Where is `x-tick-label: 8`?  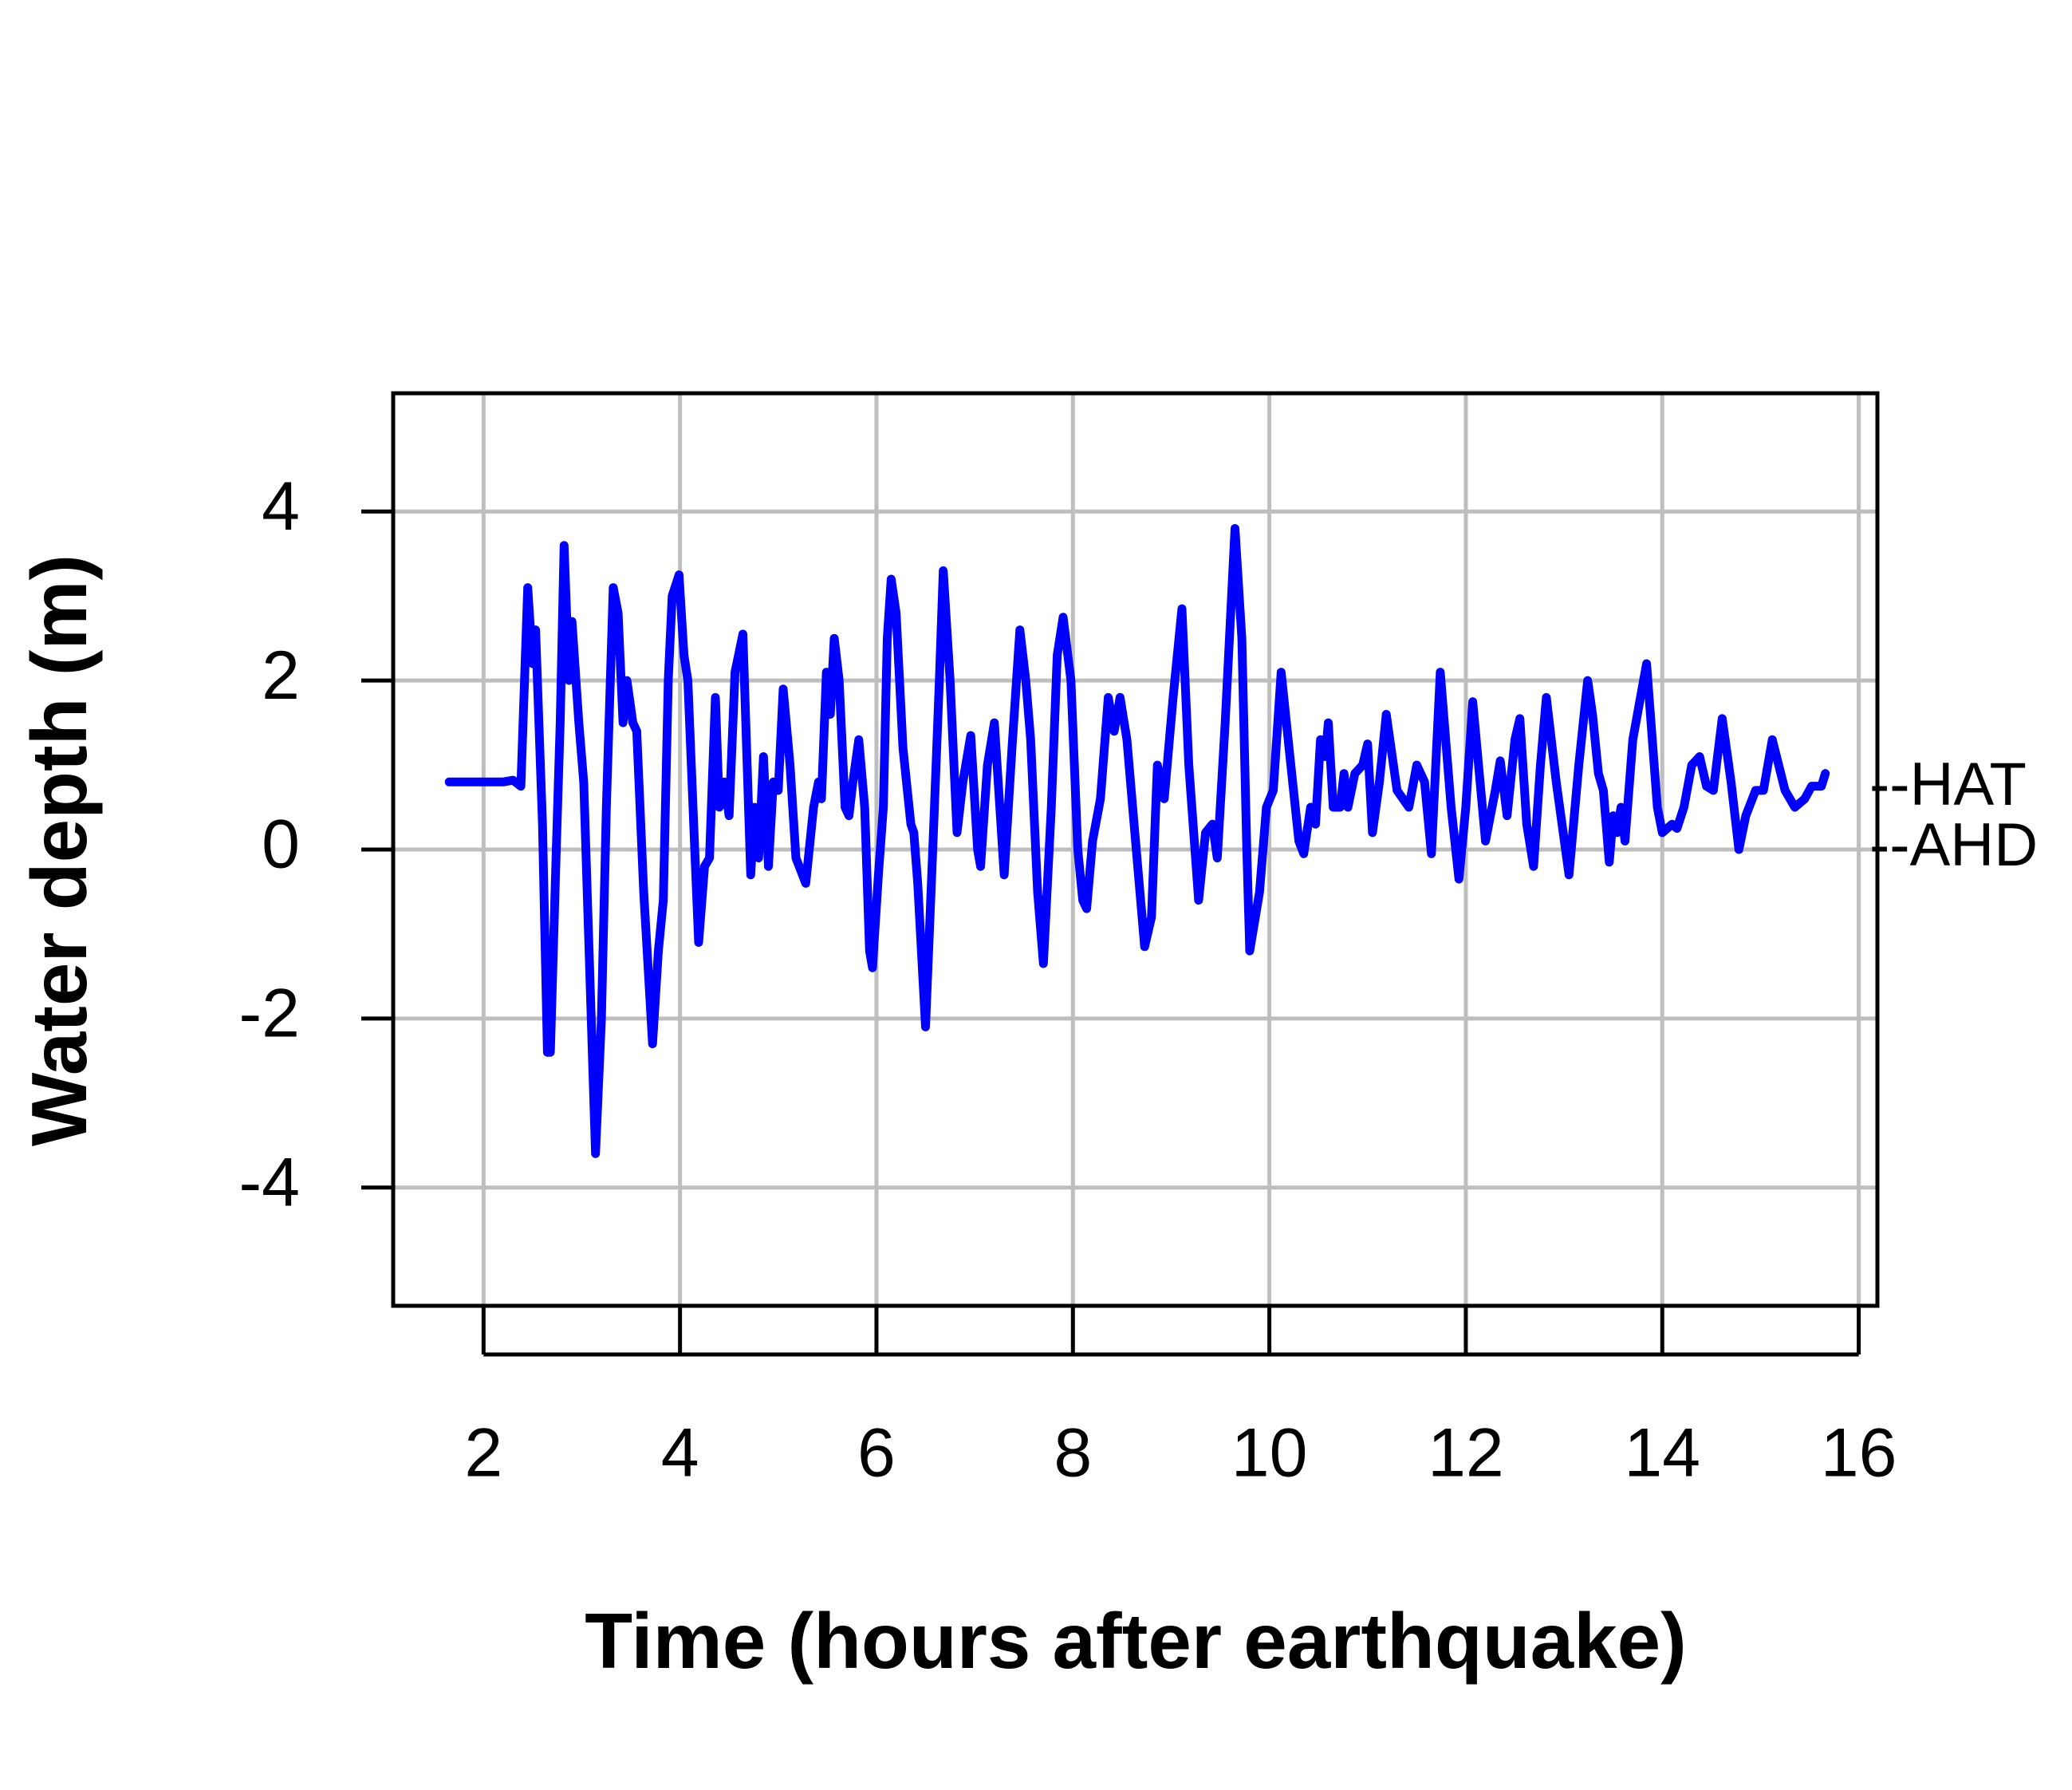
x-tick-label: 8 is located at coordinates (1073, 1453).